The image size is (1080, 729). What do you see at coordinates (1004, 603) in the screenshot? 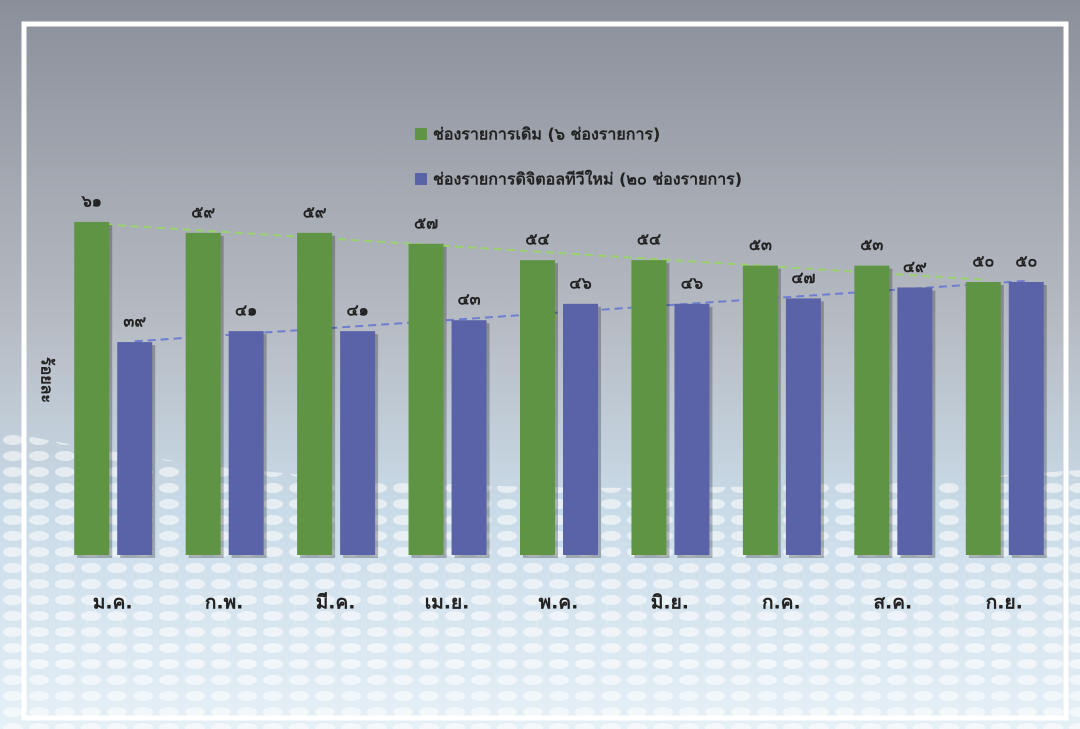
I see `x-tick-label: ก.ย.` at bounding box center [1004, 603].